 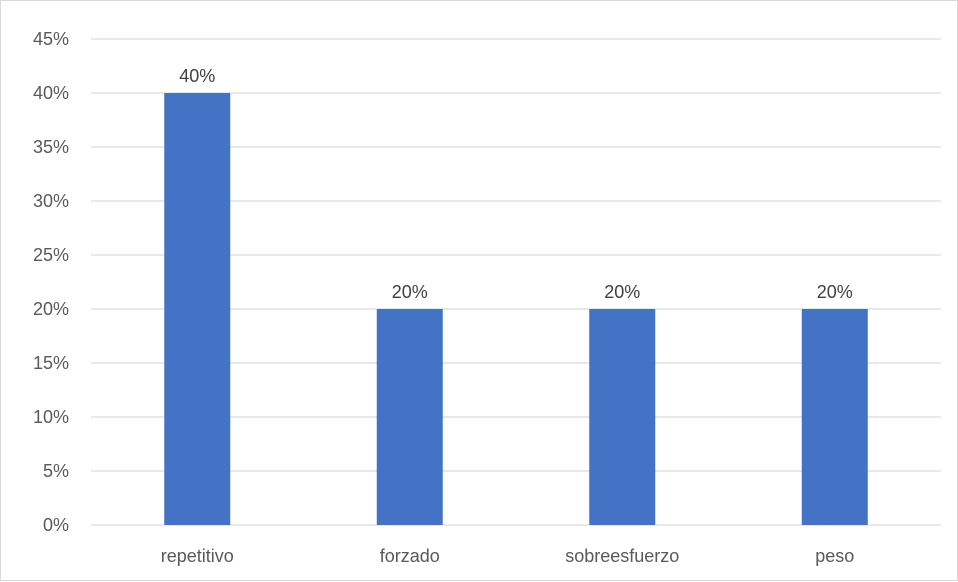 What do you see at coordinates (834, 417) in the screenshot?
I see `bar-peso` at bounding box center [834, 417].